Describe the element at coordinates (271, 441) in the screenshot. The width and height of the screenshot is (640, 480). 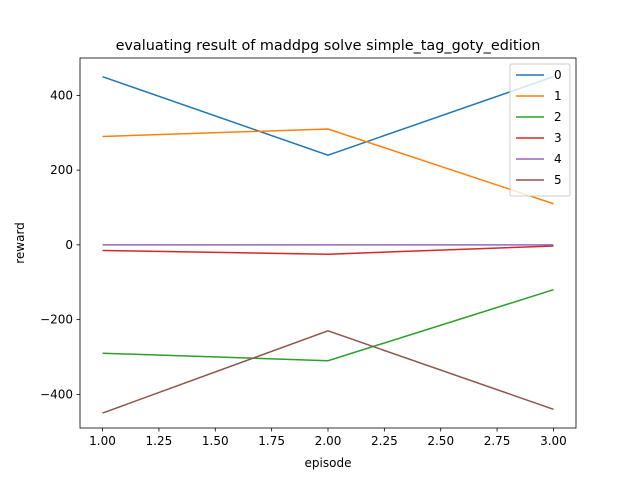
I see `x-tick-label: 1.75` at that location.